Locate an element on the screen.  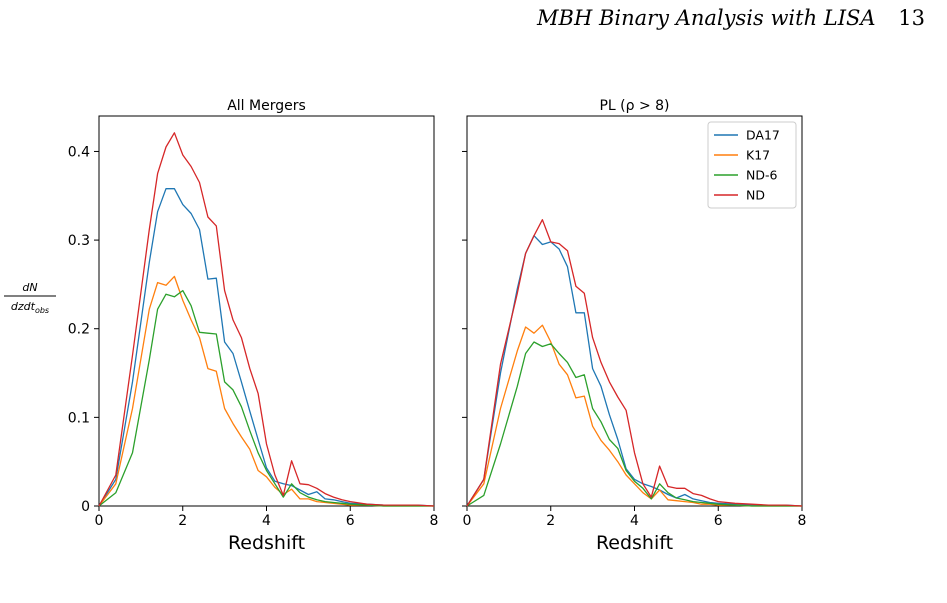
y-tick-label: 0.4 is located at coordinates (79, 152).